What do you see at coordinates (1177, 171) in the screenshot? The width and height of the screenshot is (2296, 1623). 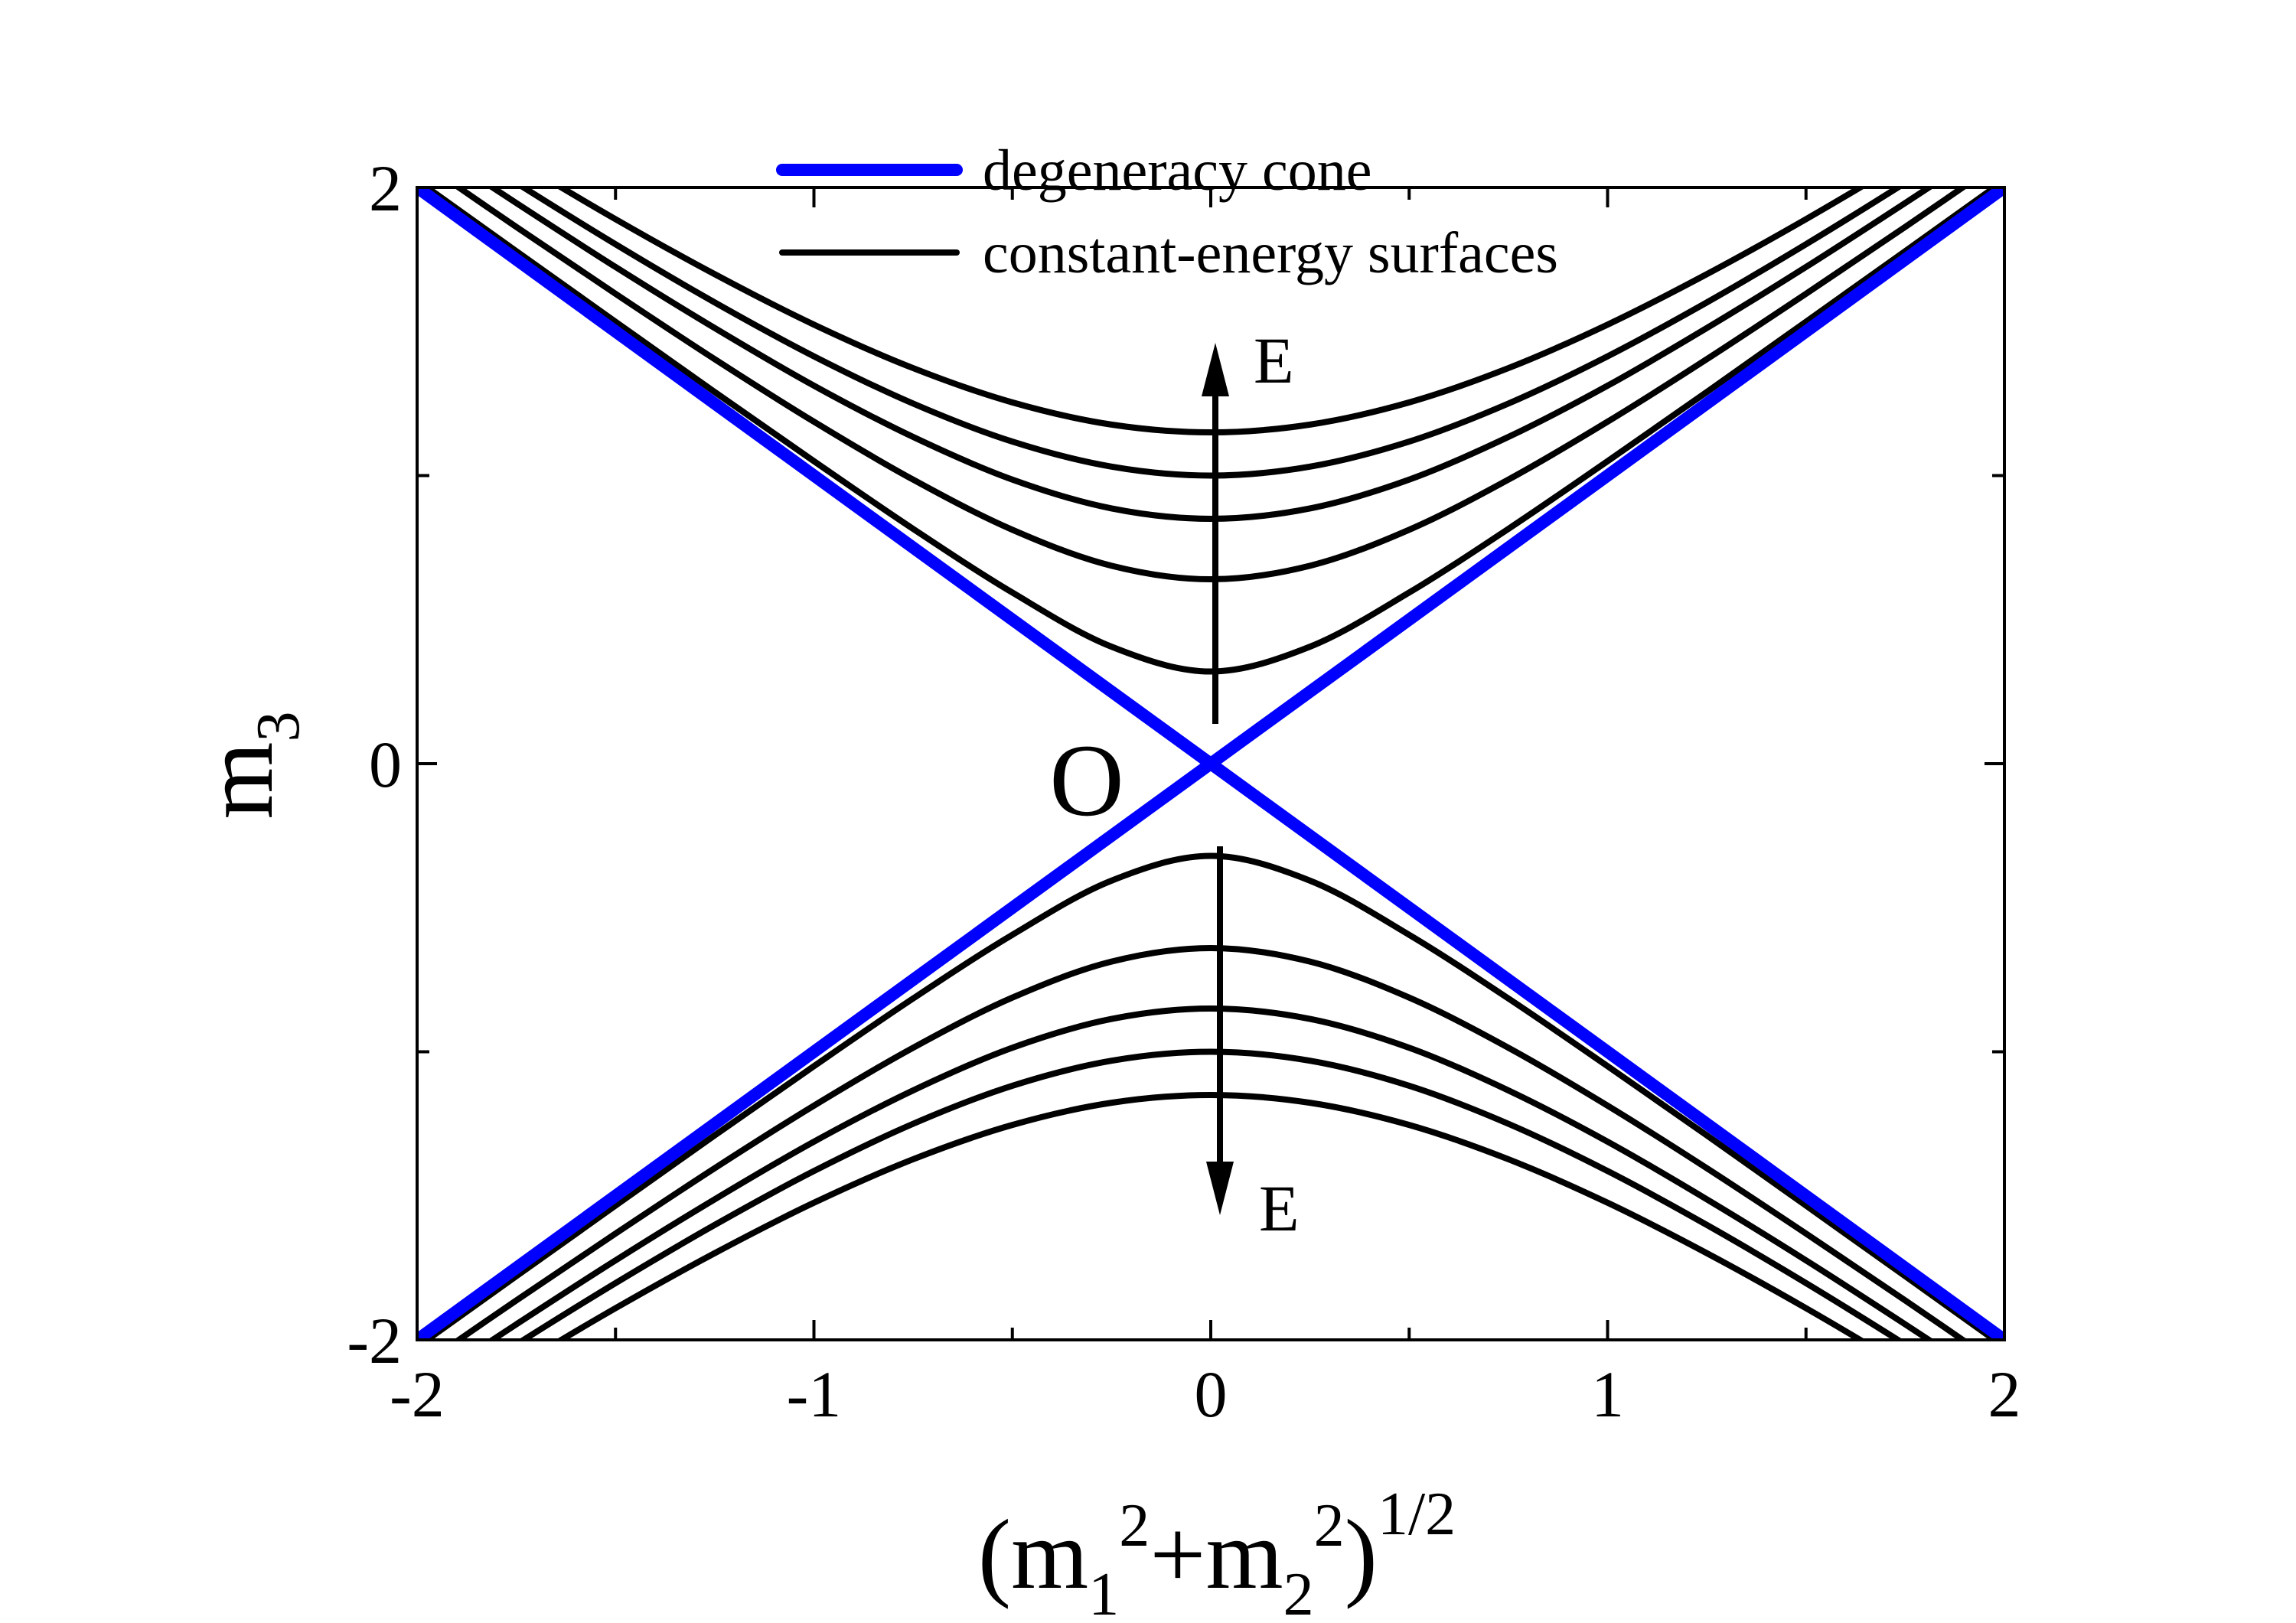 I see `legend-label: degeneracy cone` at bounding box center [1177, 171].